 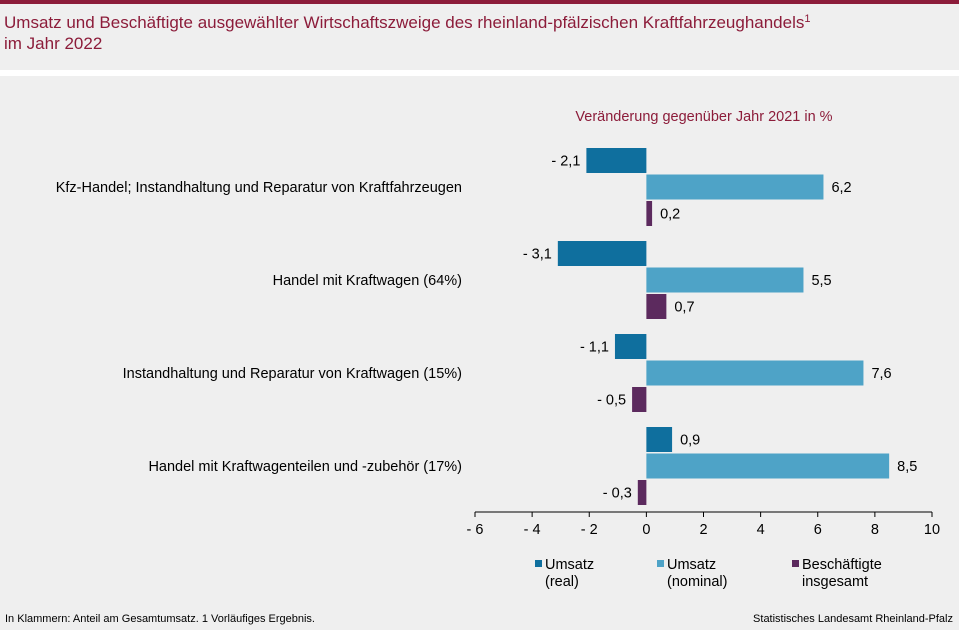 What do you see at coordinates (611, 401) in the screenshot?
I see `data-label: - 0,5` at bounding box center [611, 401].